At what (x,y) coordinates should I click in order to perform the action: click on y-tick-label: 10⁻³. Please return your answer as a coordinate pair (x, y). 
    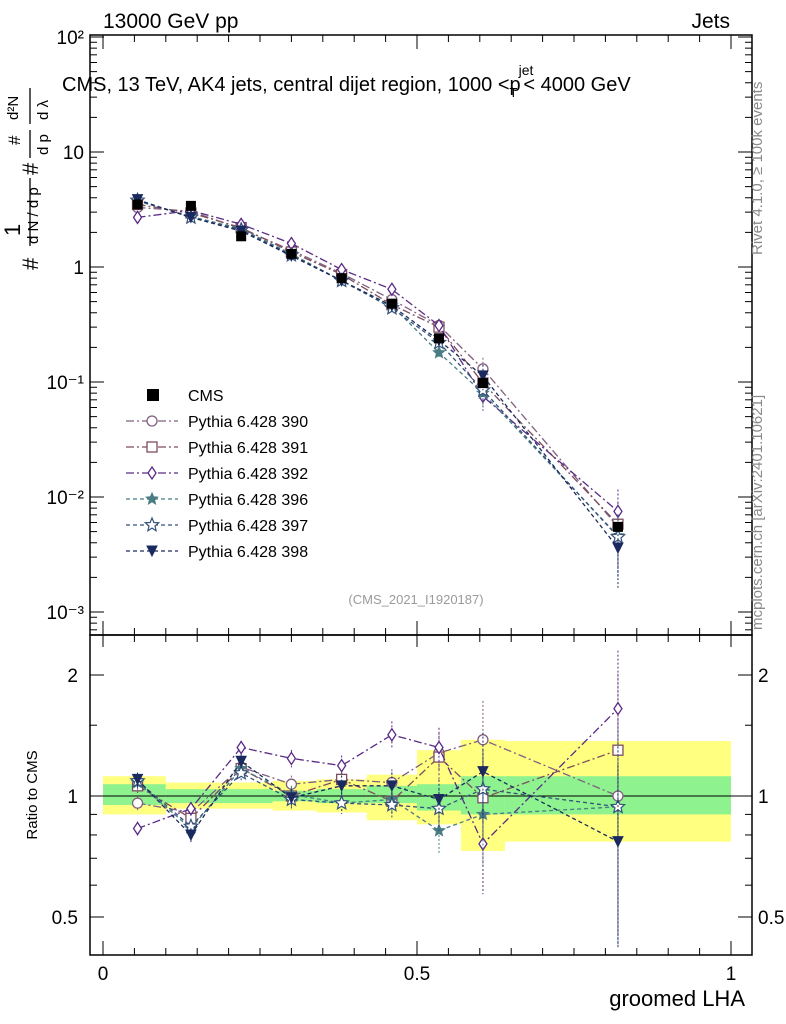
    Looking at the image, I should click on (66, 613).